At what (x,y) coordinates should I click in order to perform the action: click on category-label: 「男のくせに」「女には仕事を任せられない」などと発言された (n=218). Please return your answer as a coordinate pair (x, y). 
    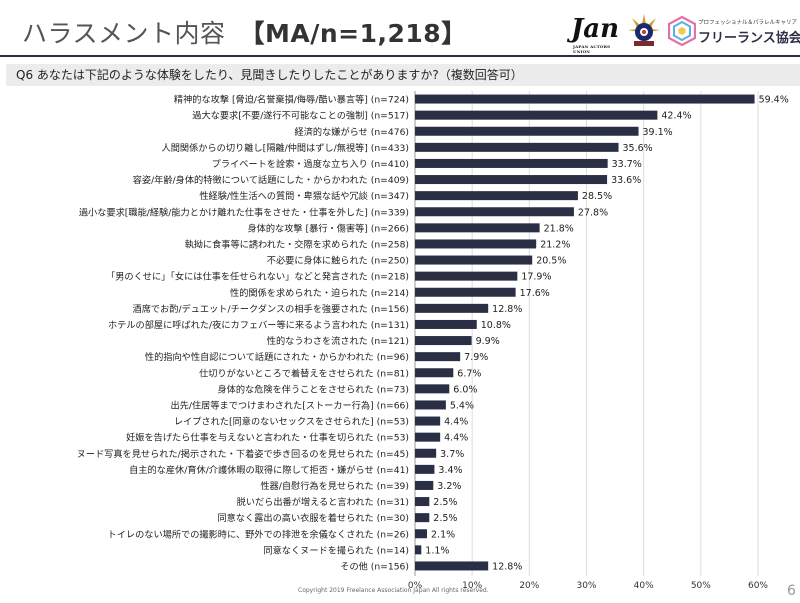
    Looking at the image, I should click on (257, 277).